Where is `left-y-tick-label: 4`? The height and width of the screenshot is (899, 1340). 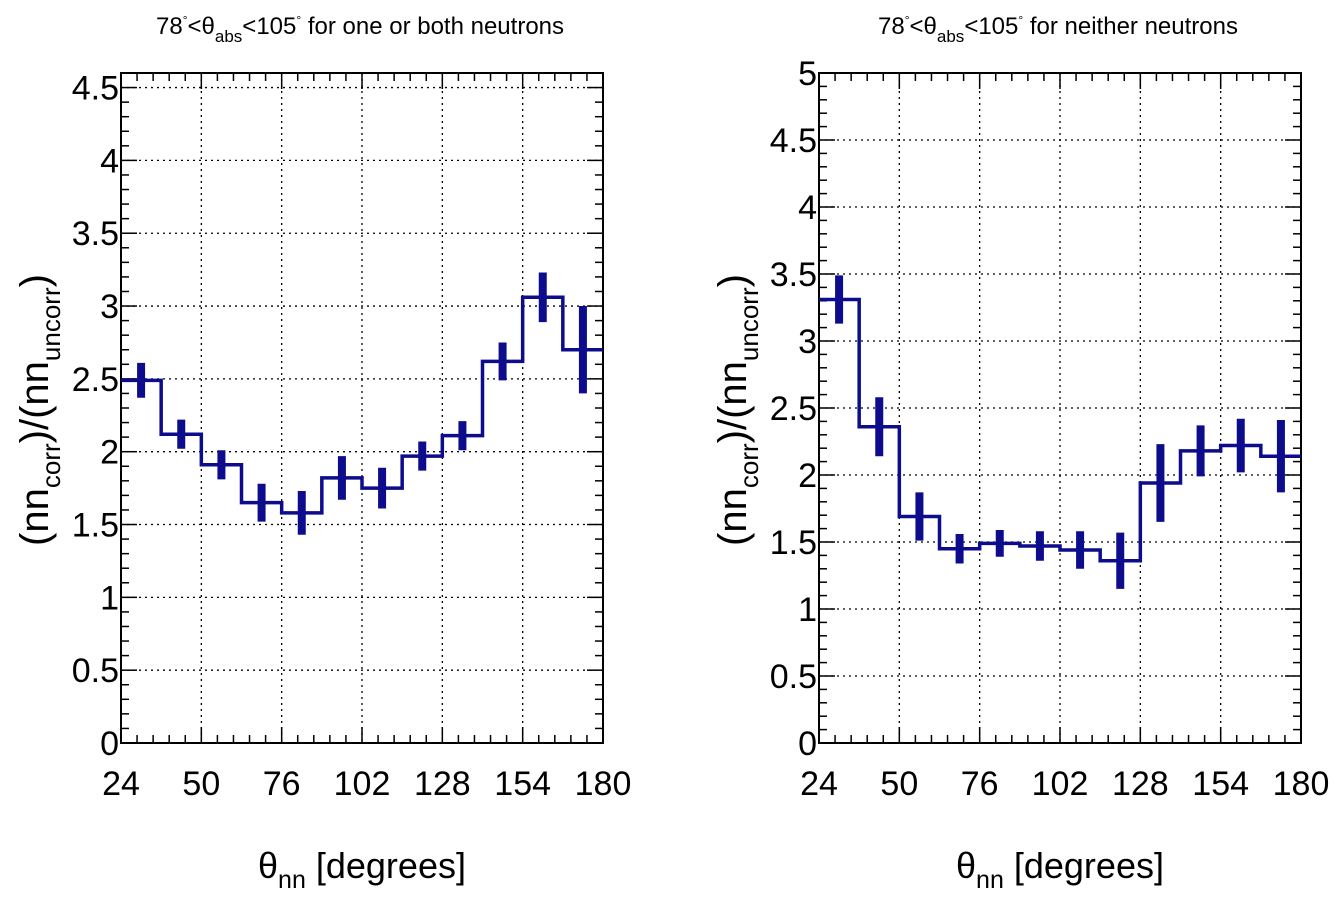 left-y-tick-label: 4 is located at coordinates (109, 161).